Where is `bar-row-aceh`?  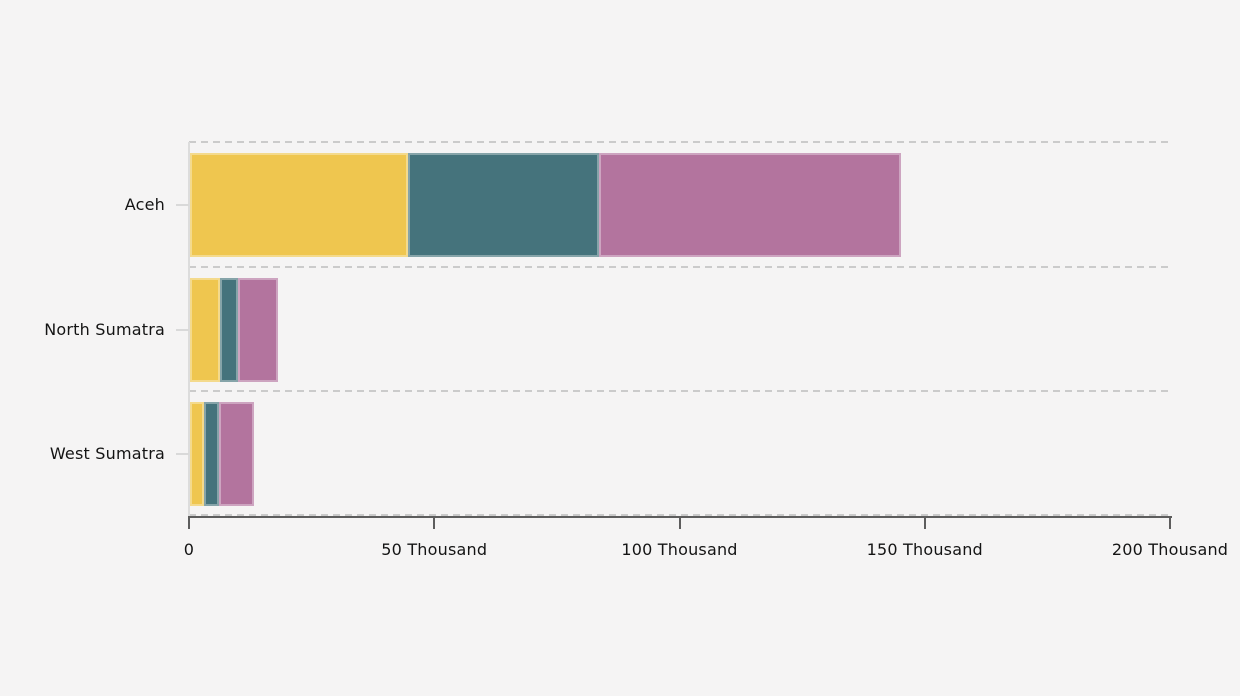
bar-row-aceh is located at coordinates (546, 205).